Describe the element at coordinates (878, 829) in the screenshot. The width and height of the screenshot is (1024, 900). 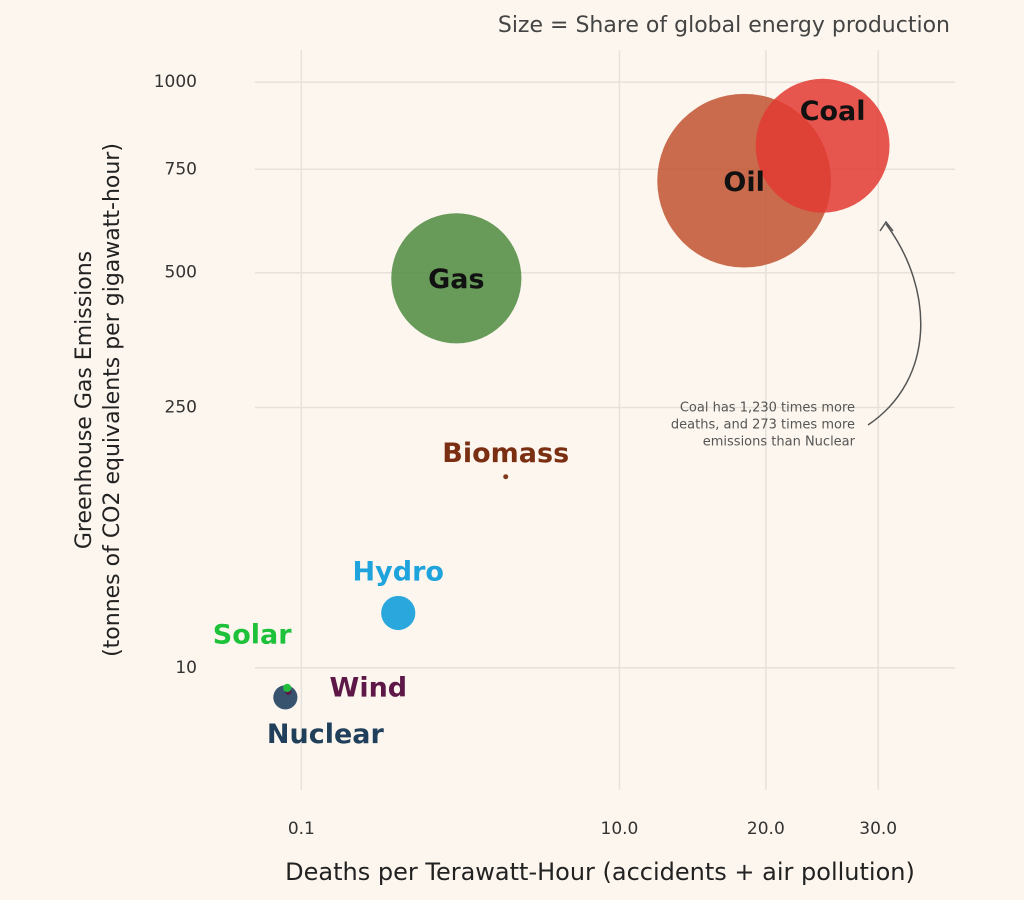
I see `x-tick-label: 30.0` at that location.